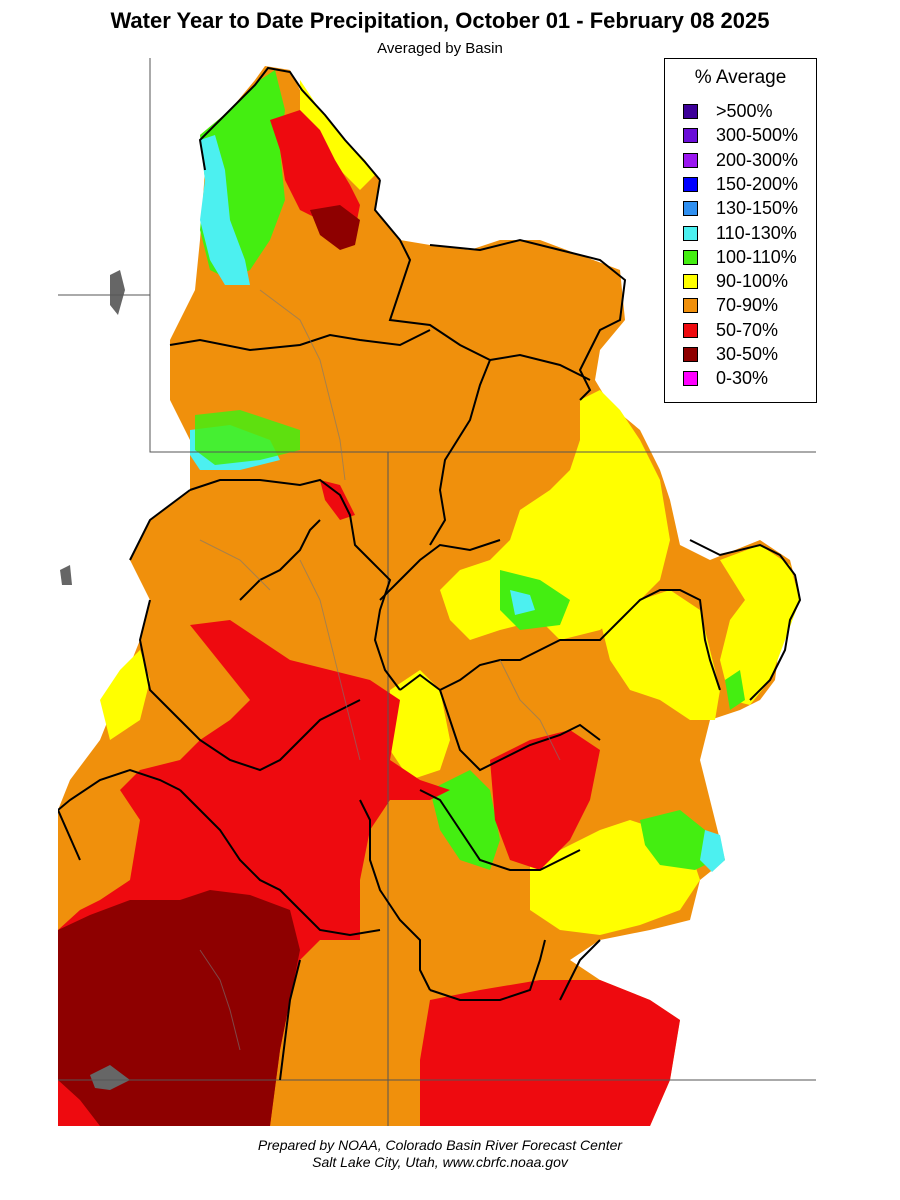 The width and height of the screenshot is (900, 1200). I want to click on legend-label: 150-200%, so click(757, 183).